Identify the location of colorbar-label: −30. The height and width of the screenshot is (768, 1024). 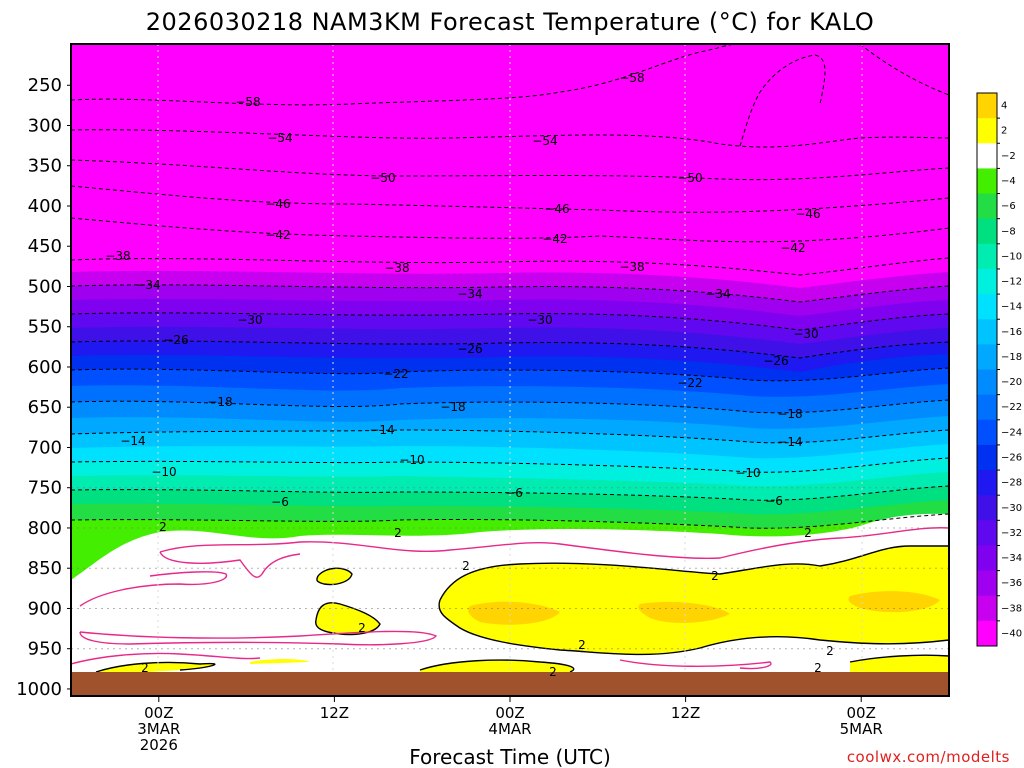
(1011, 508).